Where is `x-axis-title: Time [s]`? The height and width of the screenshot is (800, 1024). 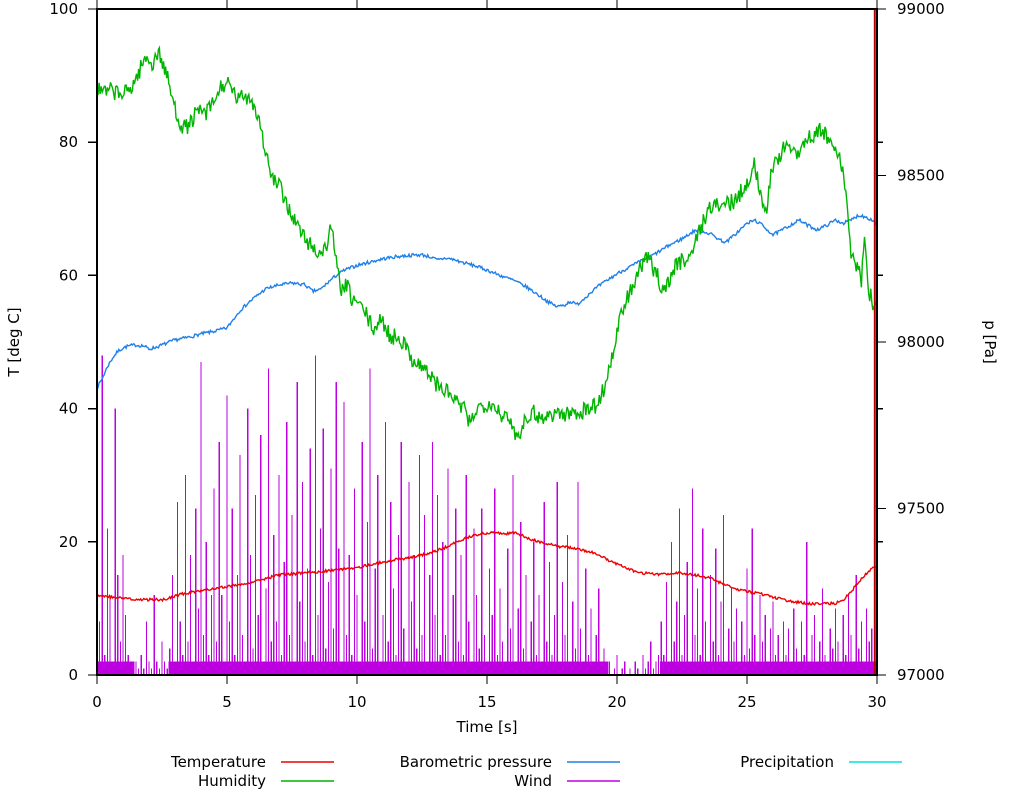 x-axis-title: Time [s] is located at coordinates (487, 727).